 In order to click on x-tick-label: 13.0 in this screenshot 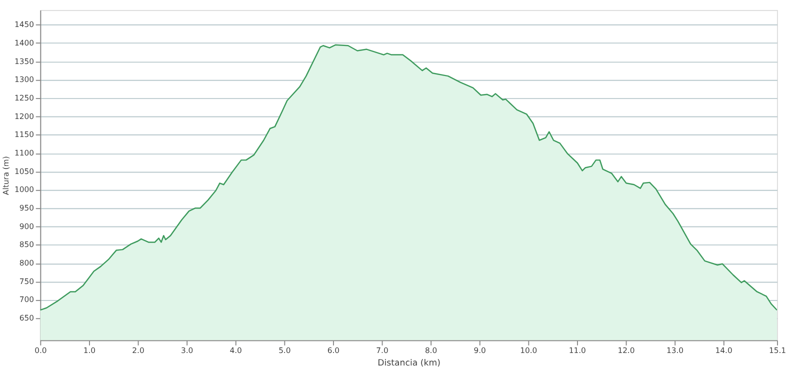, I will do `click(675, 351)`.